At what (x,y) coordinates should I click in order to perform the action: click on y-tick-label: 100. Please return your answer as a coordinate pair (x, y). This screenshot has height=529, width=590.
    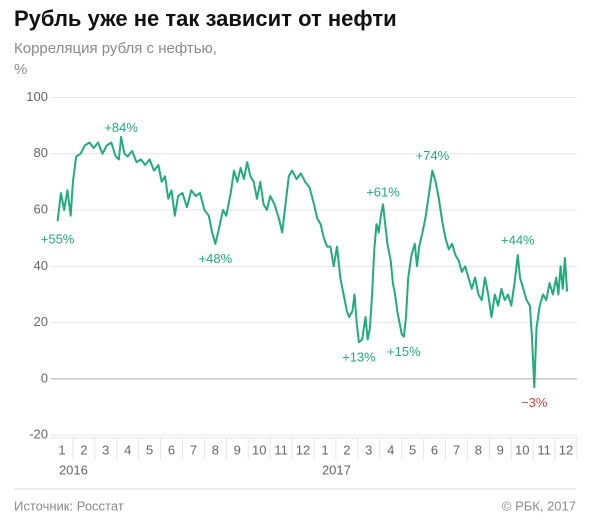
    Looking at the image, I should click on (37, 96).